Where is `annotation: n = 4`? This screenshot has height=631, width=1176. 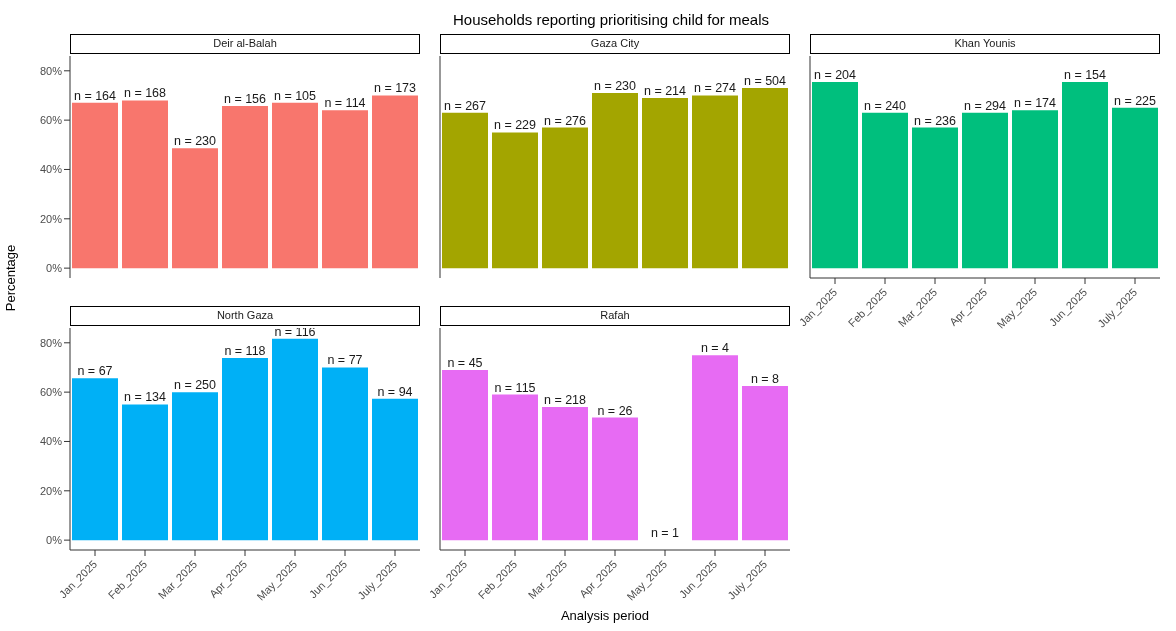
annotation: n = 4 is located at coordinates (715, 348).